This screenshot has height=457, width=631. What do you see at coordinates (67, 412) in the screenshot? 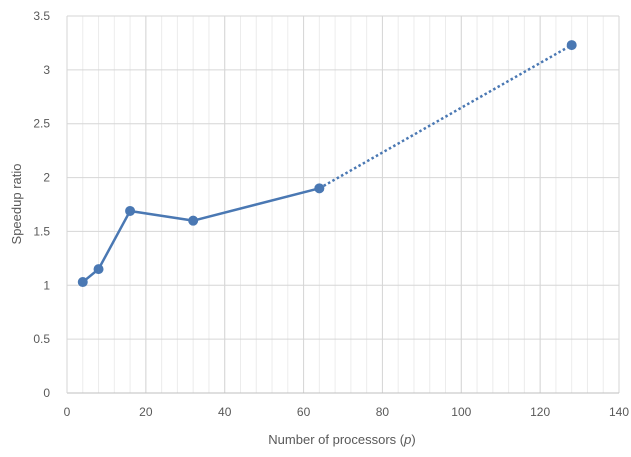
I see `x-tick-label: 0` at bounding box center [67, 412].